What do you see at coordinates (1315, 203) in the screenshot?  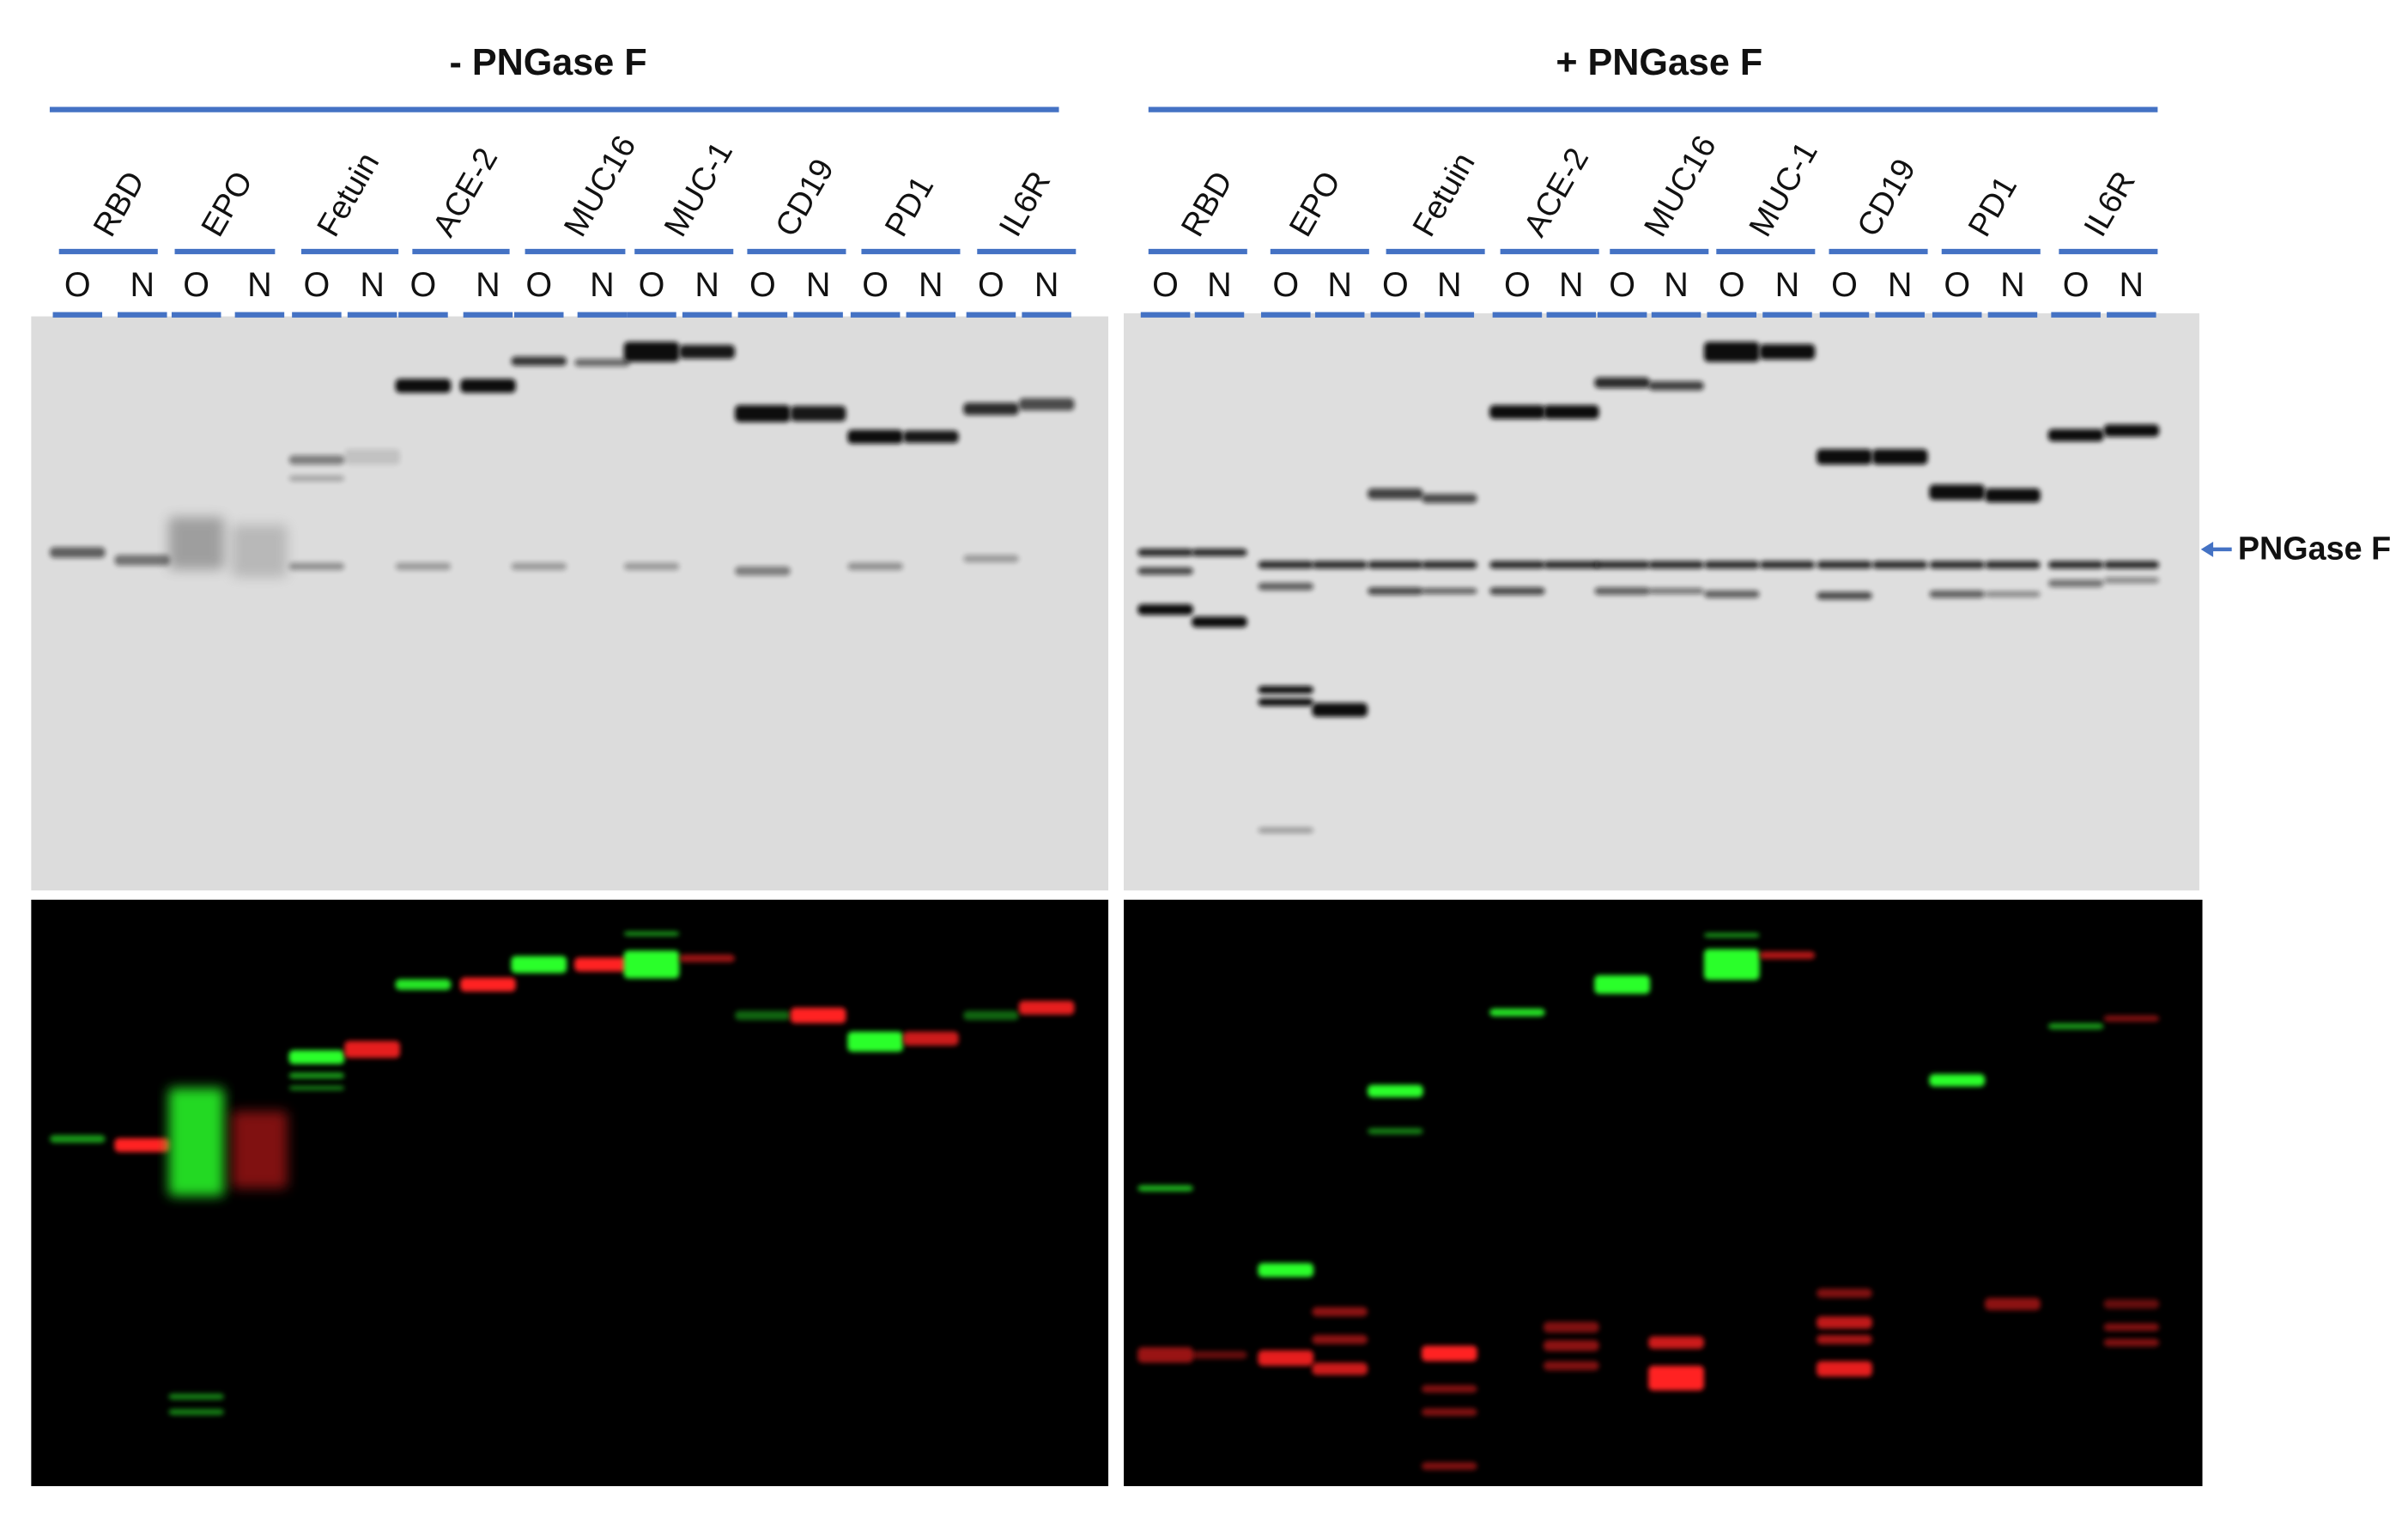 I see `sample-label: EPO` at bounding box center [1315, 203].